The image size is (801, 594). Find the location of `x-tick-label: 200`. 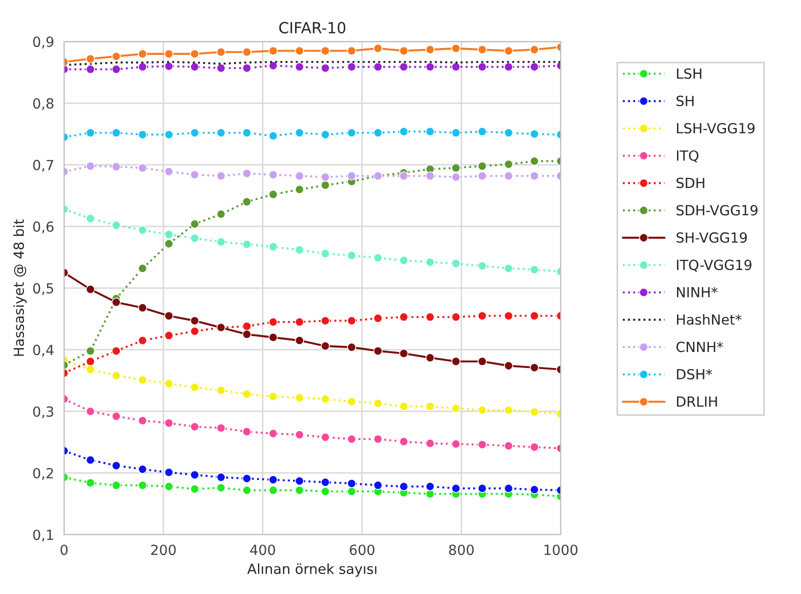

x-tick-label: 200 is located at coordinates (163, 550).